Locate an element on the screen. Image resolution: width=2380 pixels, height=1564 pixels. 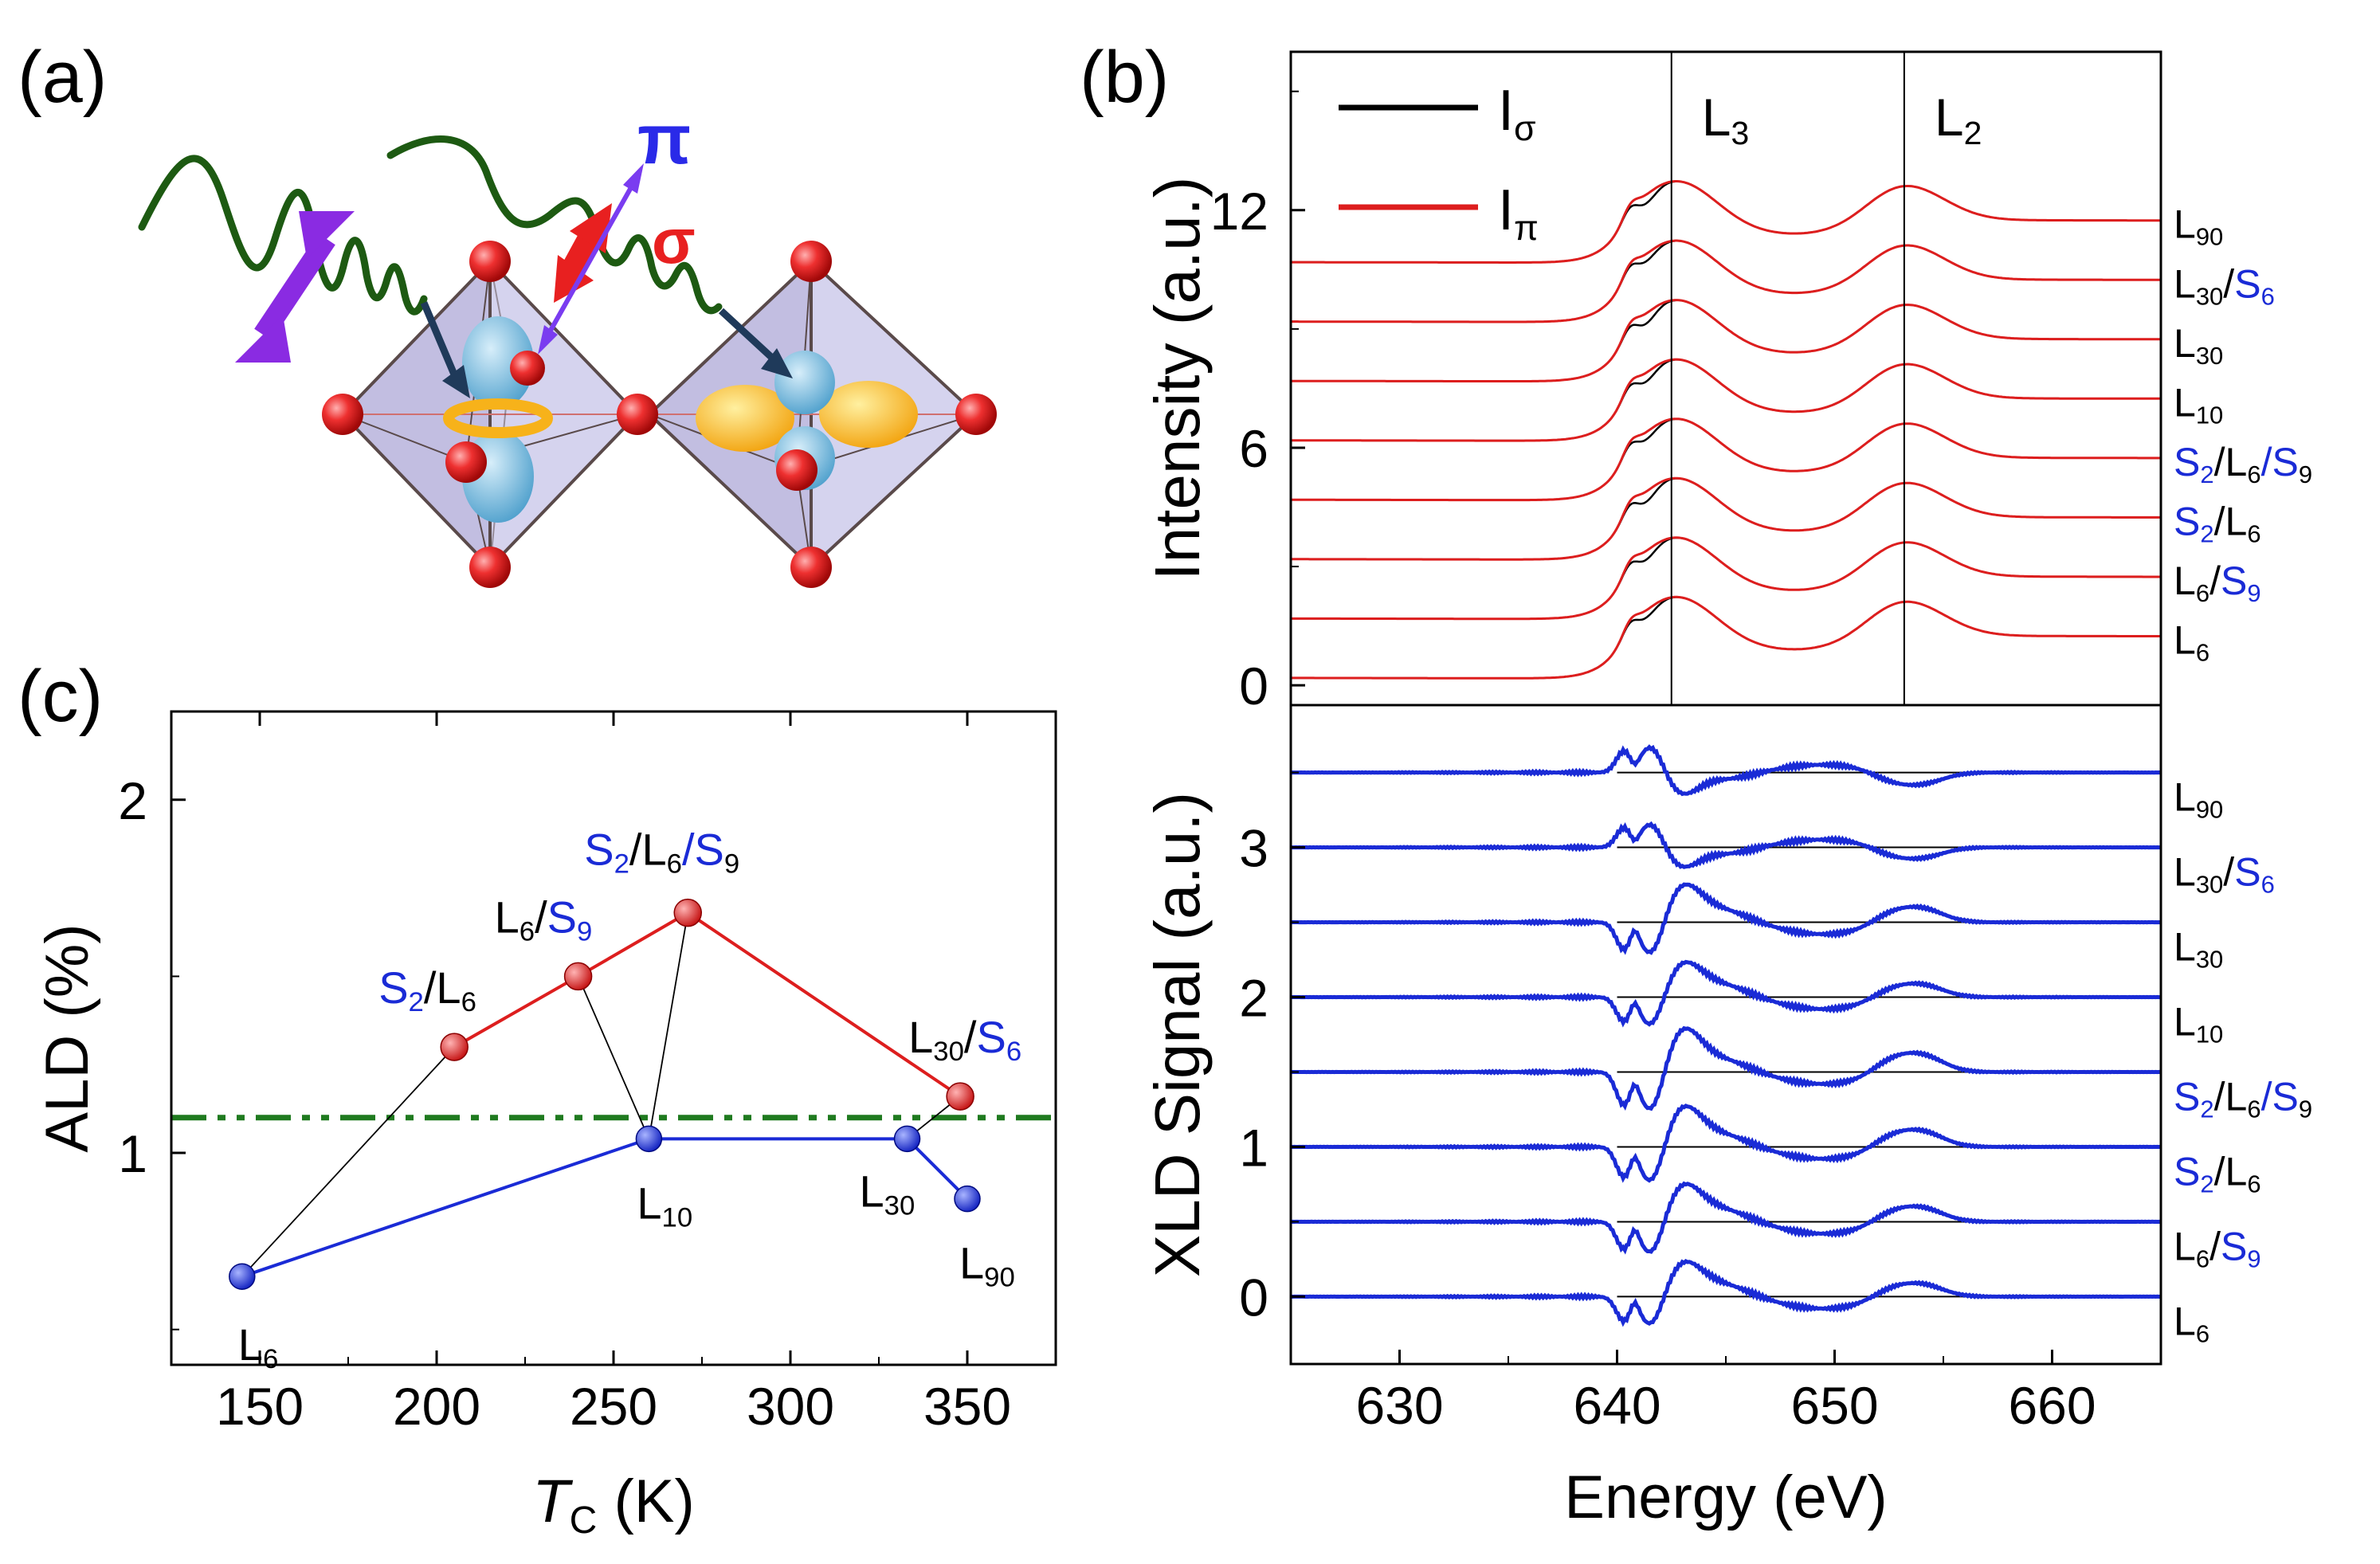
x-tick-label: 300 is located at coordinates (790, 1406).